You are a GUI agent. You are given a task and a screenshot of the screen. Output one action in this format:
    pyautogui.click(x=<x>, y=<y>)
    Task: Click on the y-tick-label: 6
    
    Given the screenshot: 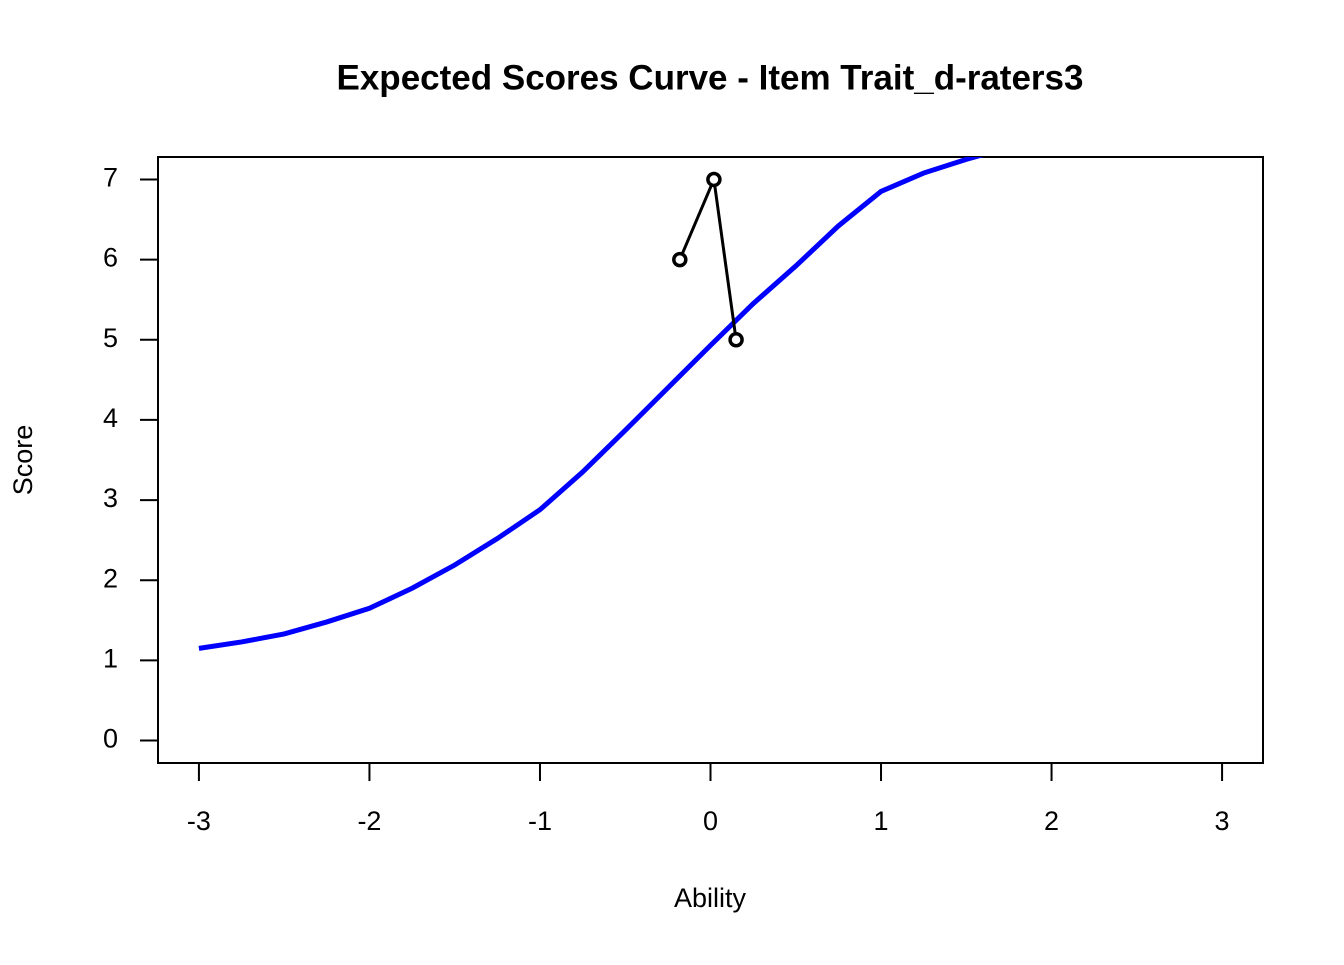 What is the action you would take?
    pyautogui.click(x=110, y=258)
    